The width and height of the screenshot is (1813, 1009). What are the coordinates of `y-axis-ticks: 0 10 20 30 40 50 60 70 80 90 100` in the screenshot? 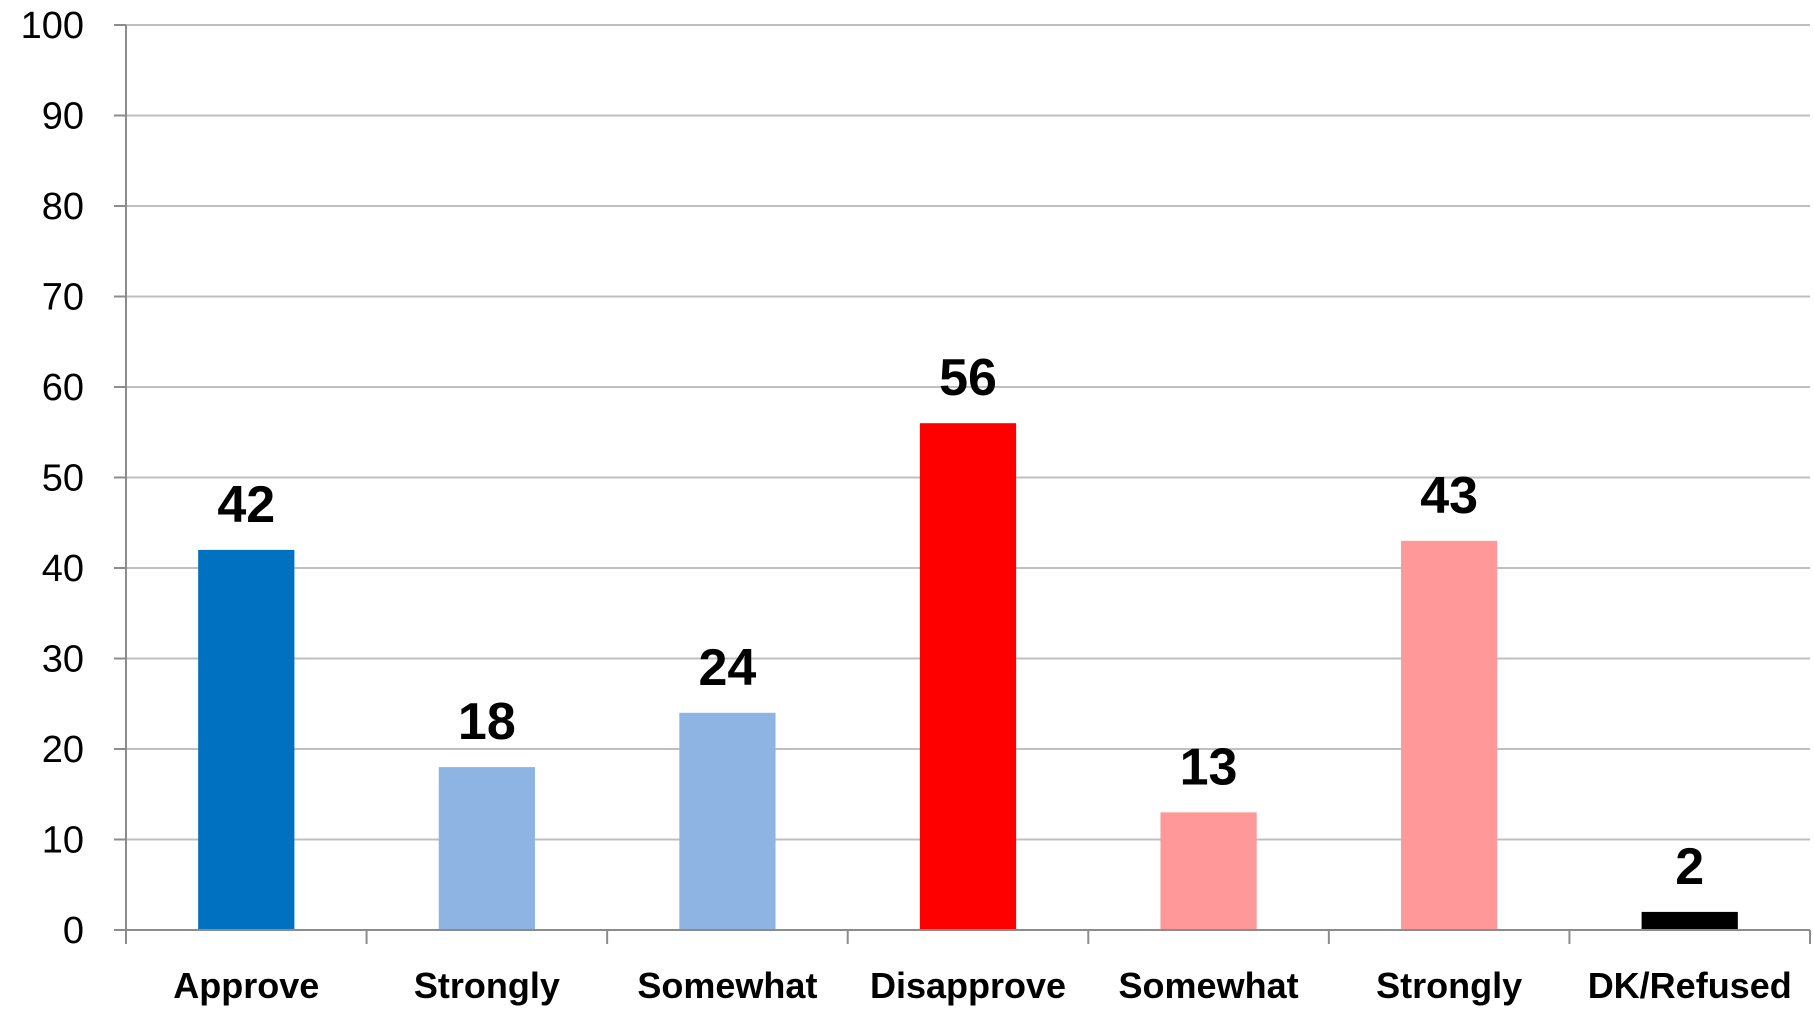 It's located at (73, 478).